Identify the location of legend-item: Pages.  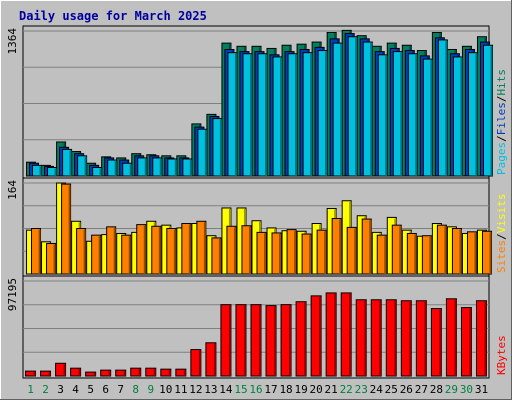
(501, 158).